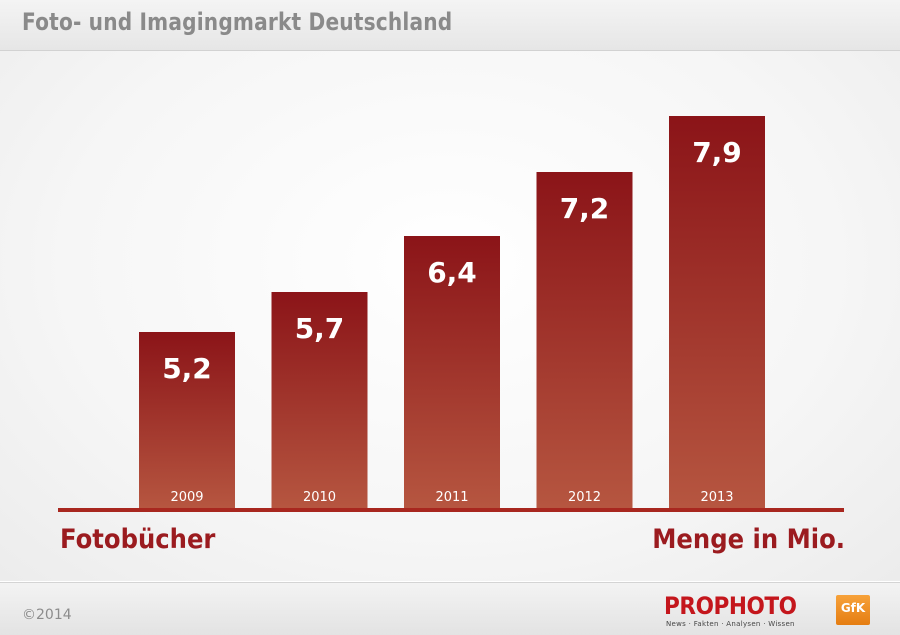 This screenshot has width=900, height=635. I want to click on page-title: Foto- und Imagingmarkt Deutschland, so click(237, 22).